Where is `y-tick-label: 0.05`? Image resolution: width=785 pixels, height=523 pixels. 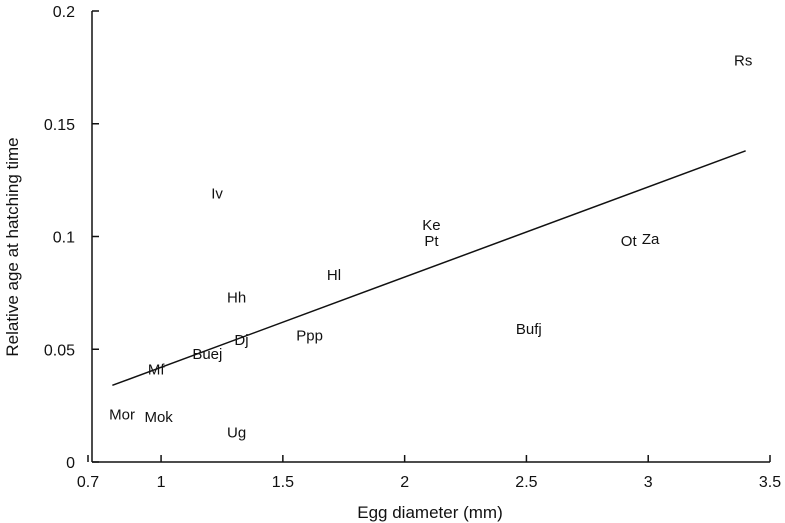
y-tick-label: 0.05 is located at coordinates (59, 350).